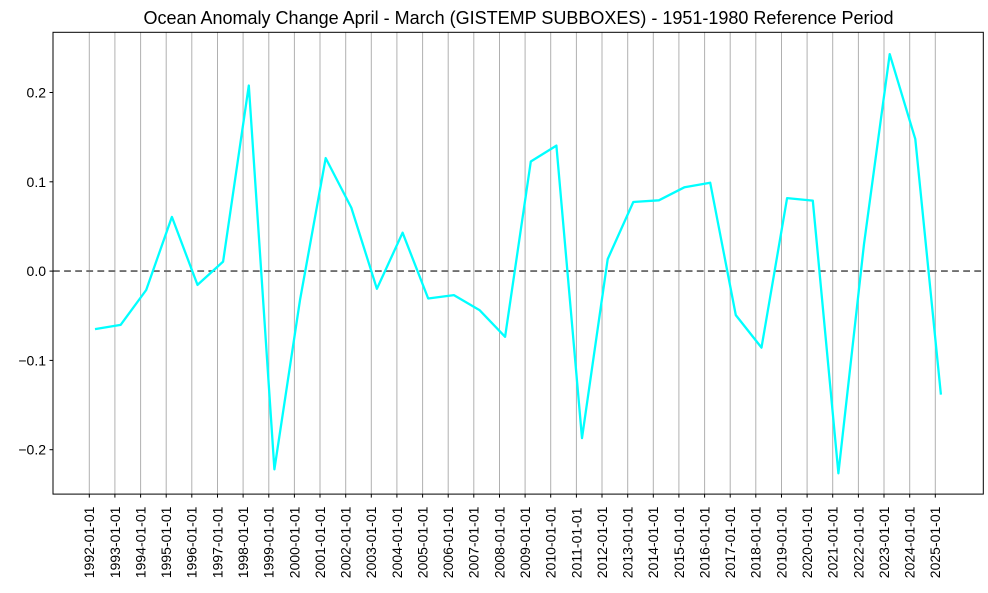 The image size is (988, 593). What do you see at coordinates (269, 542) in the screenshot?
I see `svg-text: 1999-01-01` at bounding box center [269, 542].